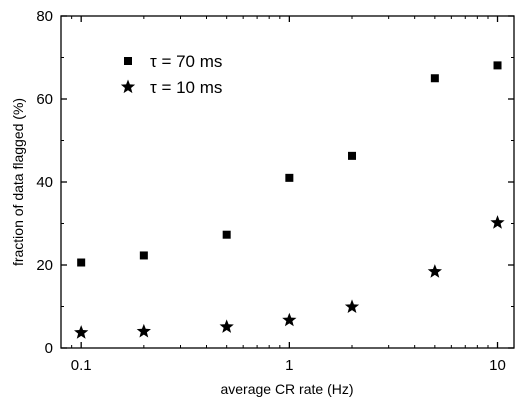 This screenshot has width=515, height=401. What do you see at coordinates (171, 74) in the screenshot?
I see `legend: τ = 70 ms τ = 10 ms` at bounding box center [171, 74].